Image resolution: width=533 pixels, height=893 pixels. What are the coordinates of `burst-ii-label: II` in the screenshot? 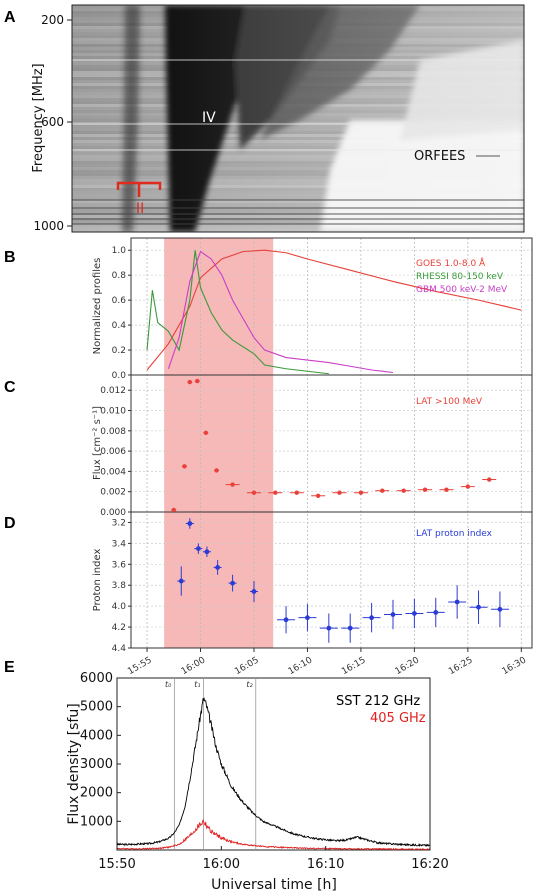 It's located at (140, 209).